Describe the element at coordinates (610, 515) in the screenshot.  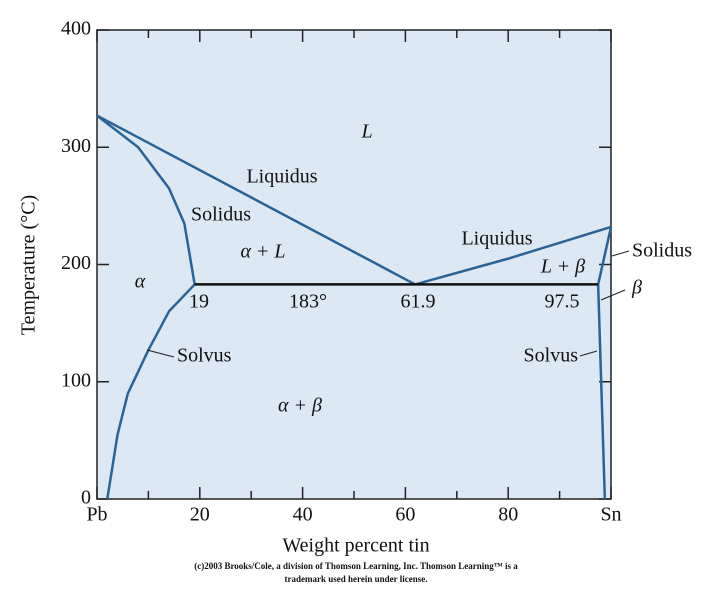
I see `x-tick-label: Sn` at that location.